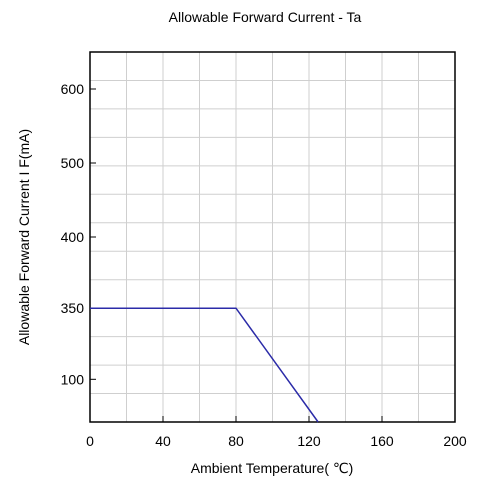 Image resolution: width=481 pixels, height=482 pixels. What do you see at coordinates (163, 441) in the screenshot?
I see `x-tick-label: 40` at bounding box center [163, 441].